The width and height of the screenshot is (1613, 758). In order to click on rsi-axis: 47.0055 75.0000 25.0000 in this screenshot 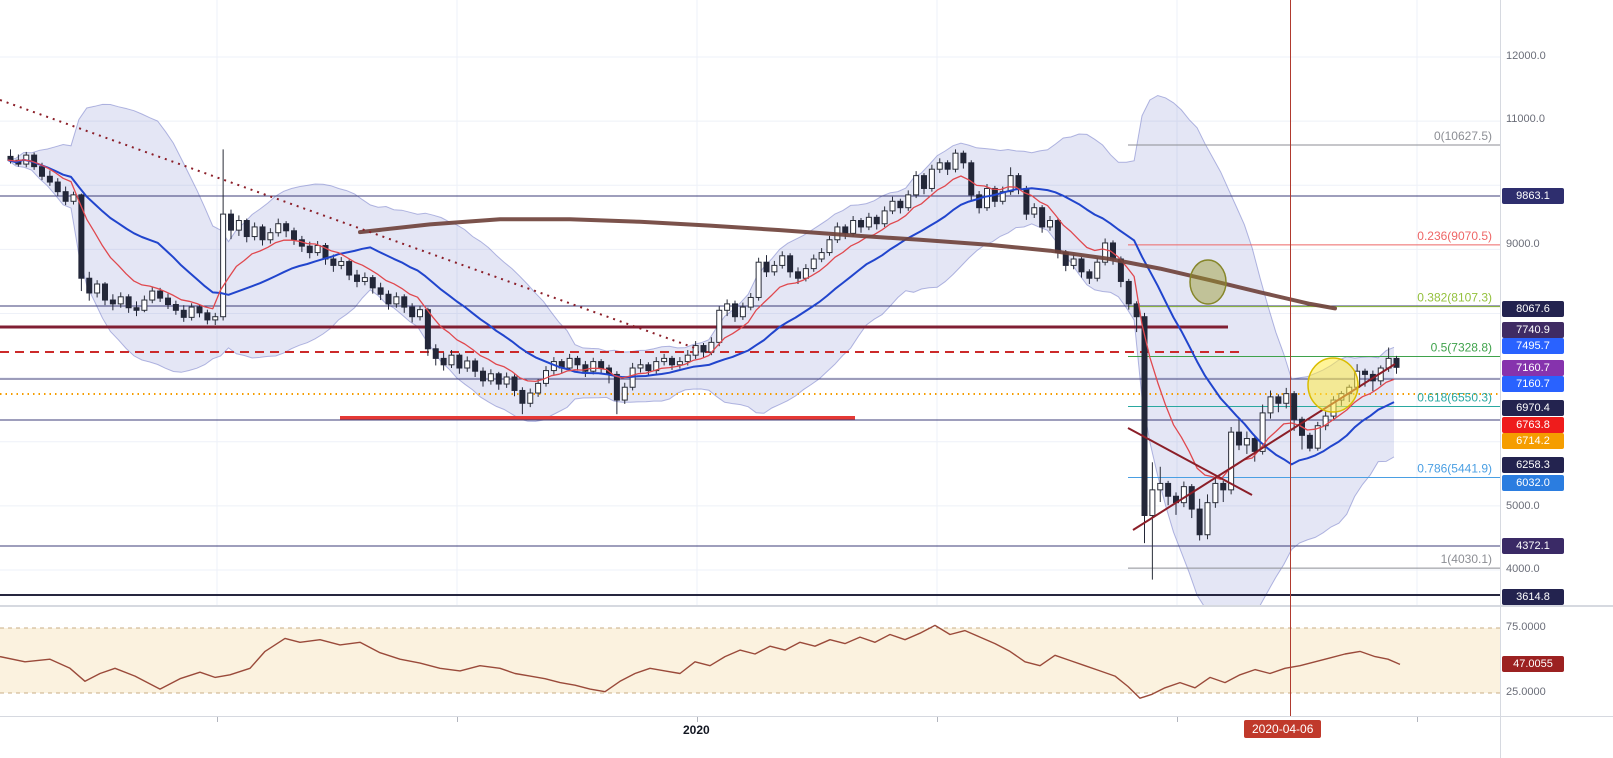, I will do `click(1556, 661)`.